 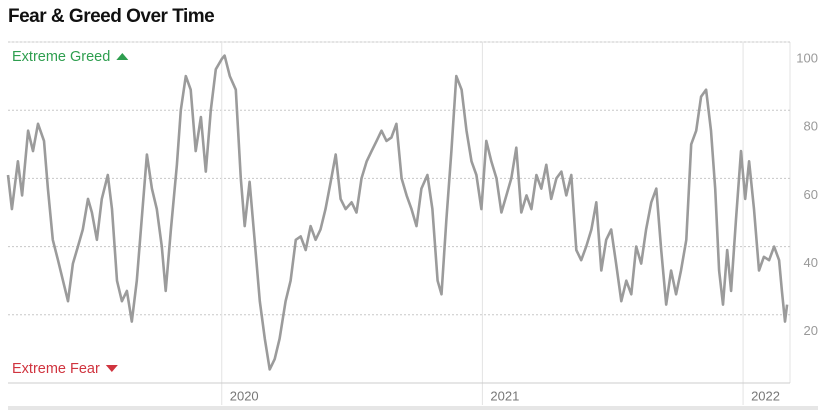 What do you see at coordinates (811, 330) in the screenshot?
I see `y-tick-label: 20` at bounding box center [811, 330].